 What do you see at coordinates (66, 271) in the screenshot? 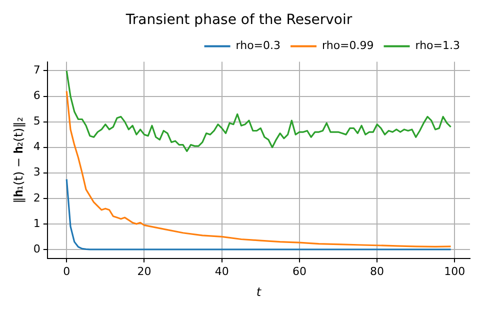
I see `x-tick-label: 0` at bounding box center [66, 271].